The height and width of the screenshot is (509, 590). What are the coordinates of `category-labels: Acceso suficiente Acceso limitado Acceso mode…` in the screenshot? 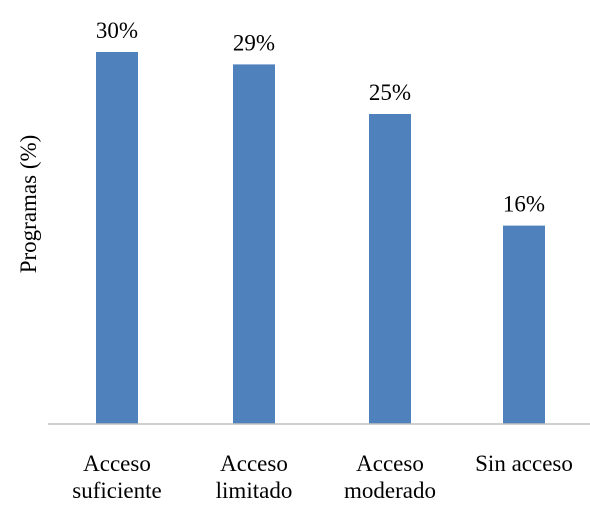 It's located at (322, 477).